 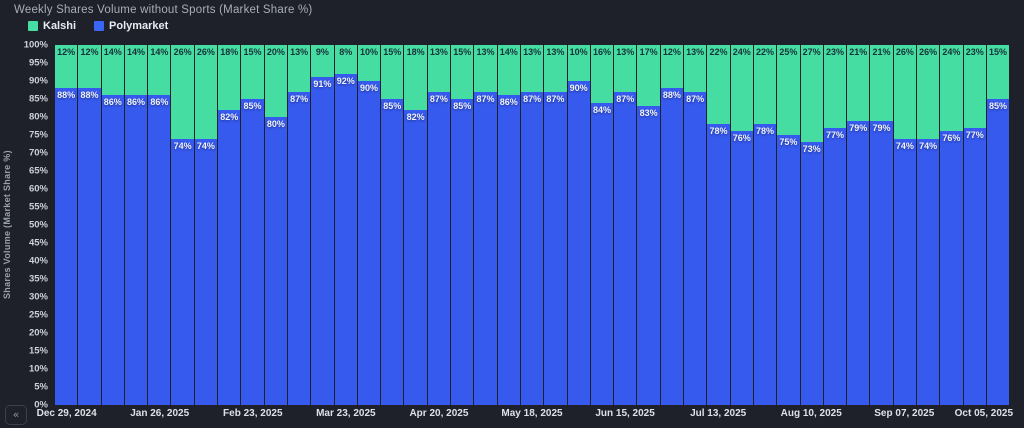 What do you see at coordinates (788, 90) in the screenshot?
I see `kalshi-bar-segment: 25%` at bounding box center [788, 90].